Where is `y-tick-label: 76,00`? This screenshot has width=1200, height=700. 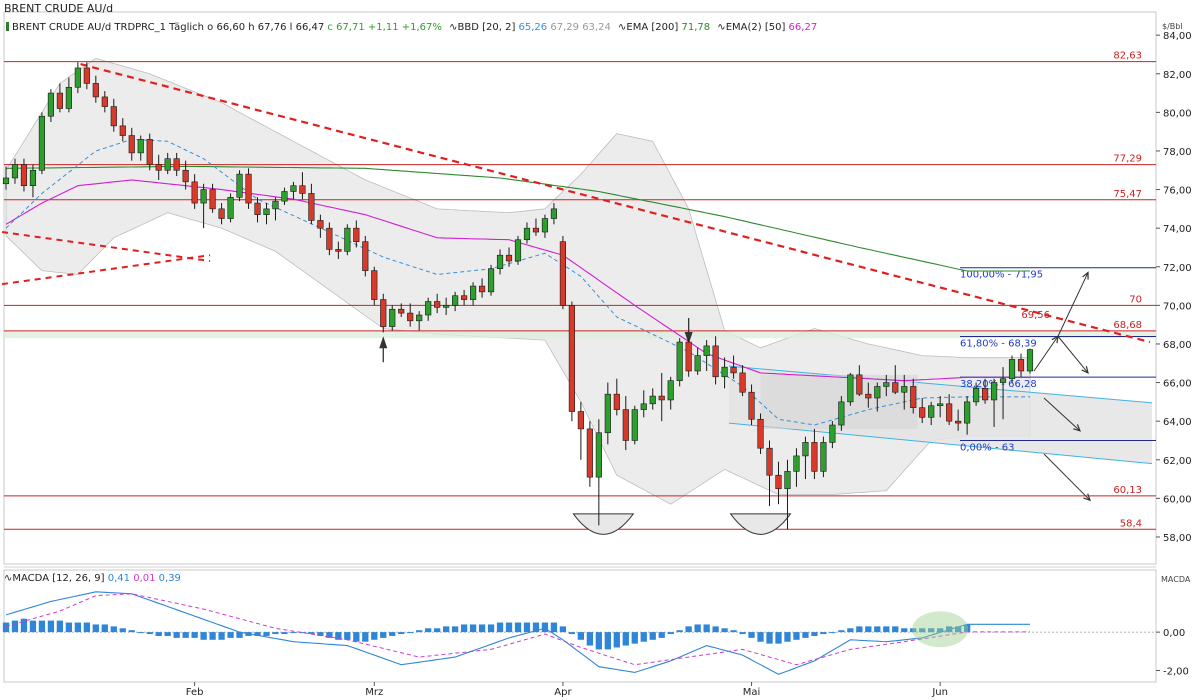 y-tick-label: 76,00 is located at coordinates (1177, 191).